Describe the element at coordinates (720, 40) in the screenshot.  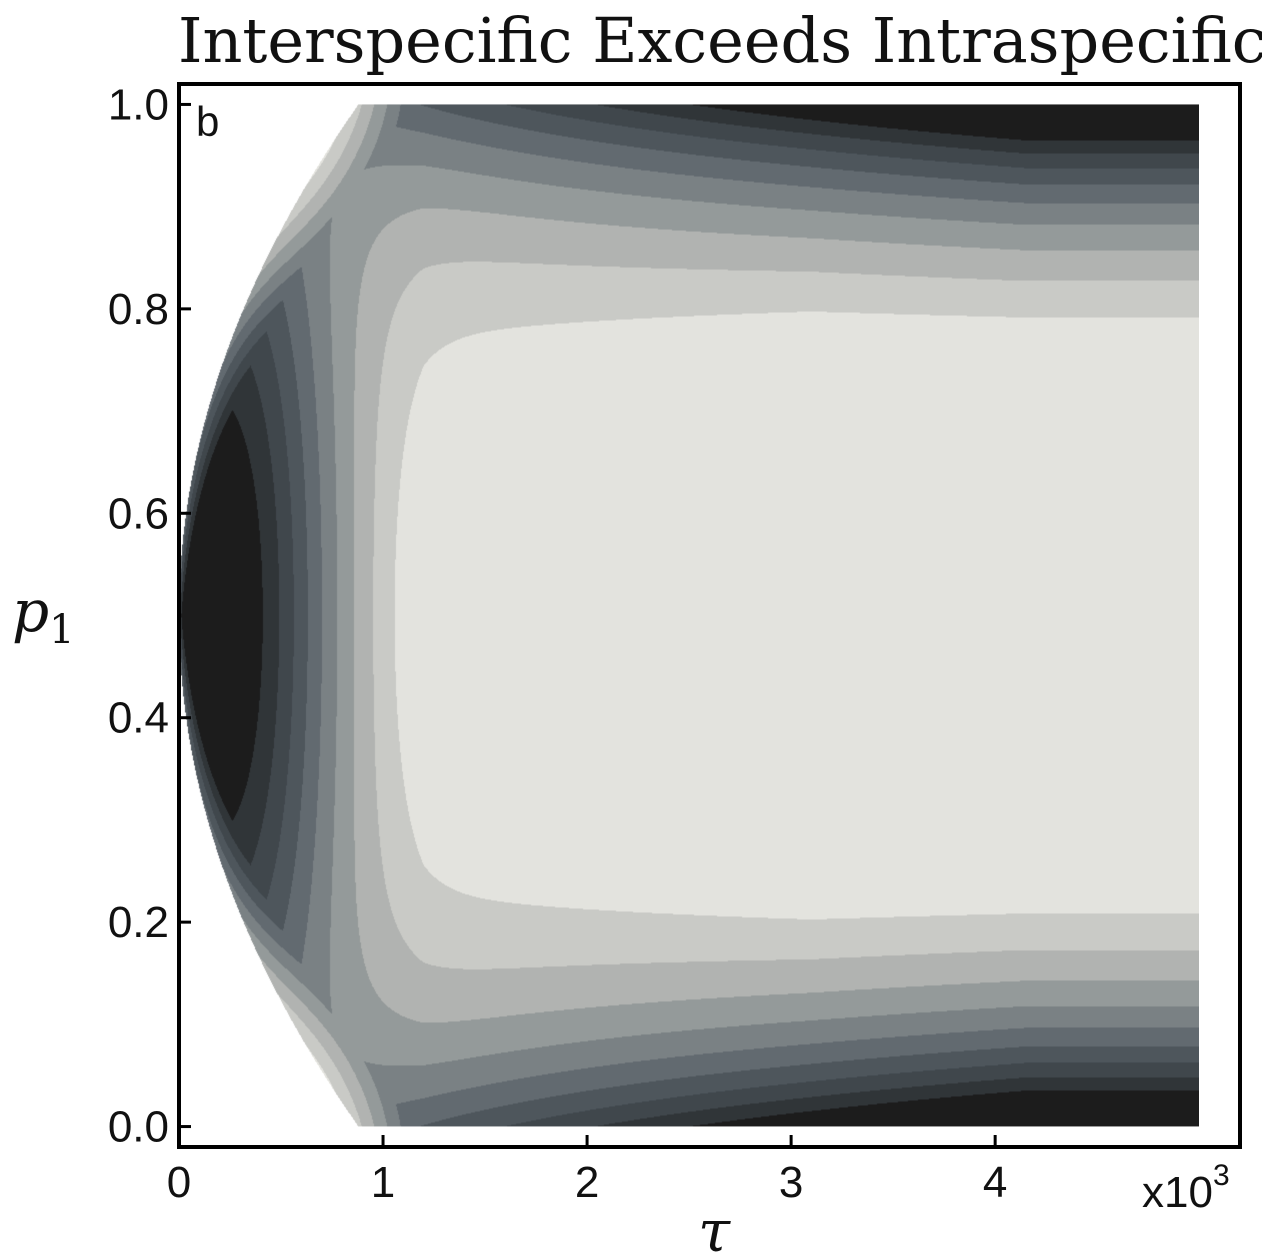
I see `chart-title: Interspecific Exceeds Intraspecific` at that location.